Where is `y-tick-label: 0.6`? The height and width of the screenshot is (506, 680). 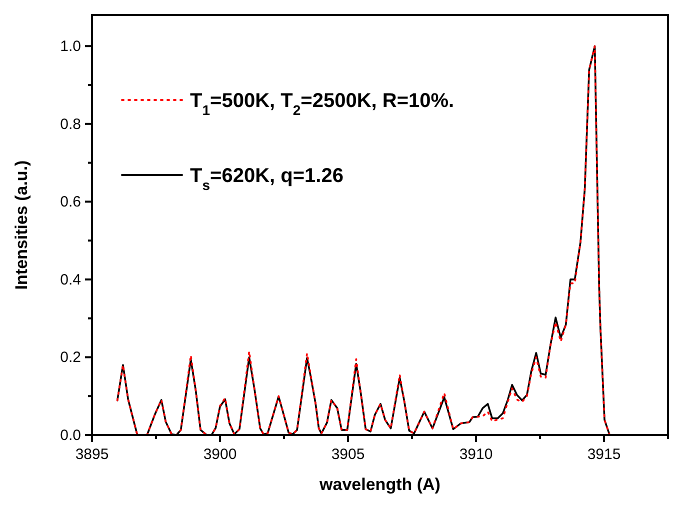 y-tick-label: 0.6 is located at coordinates (70, 202).